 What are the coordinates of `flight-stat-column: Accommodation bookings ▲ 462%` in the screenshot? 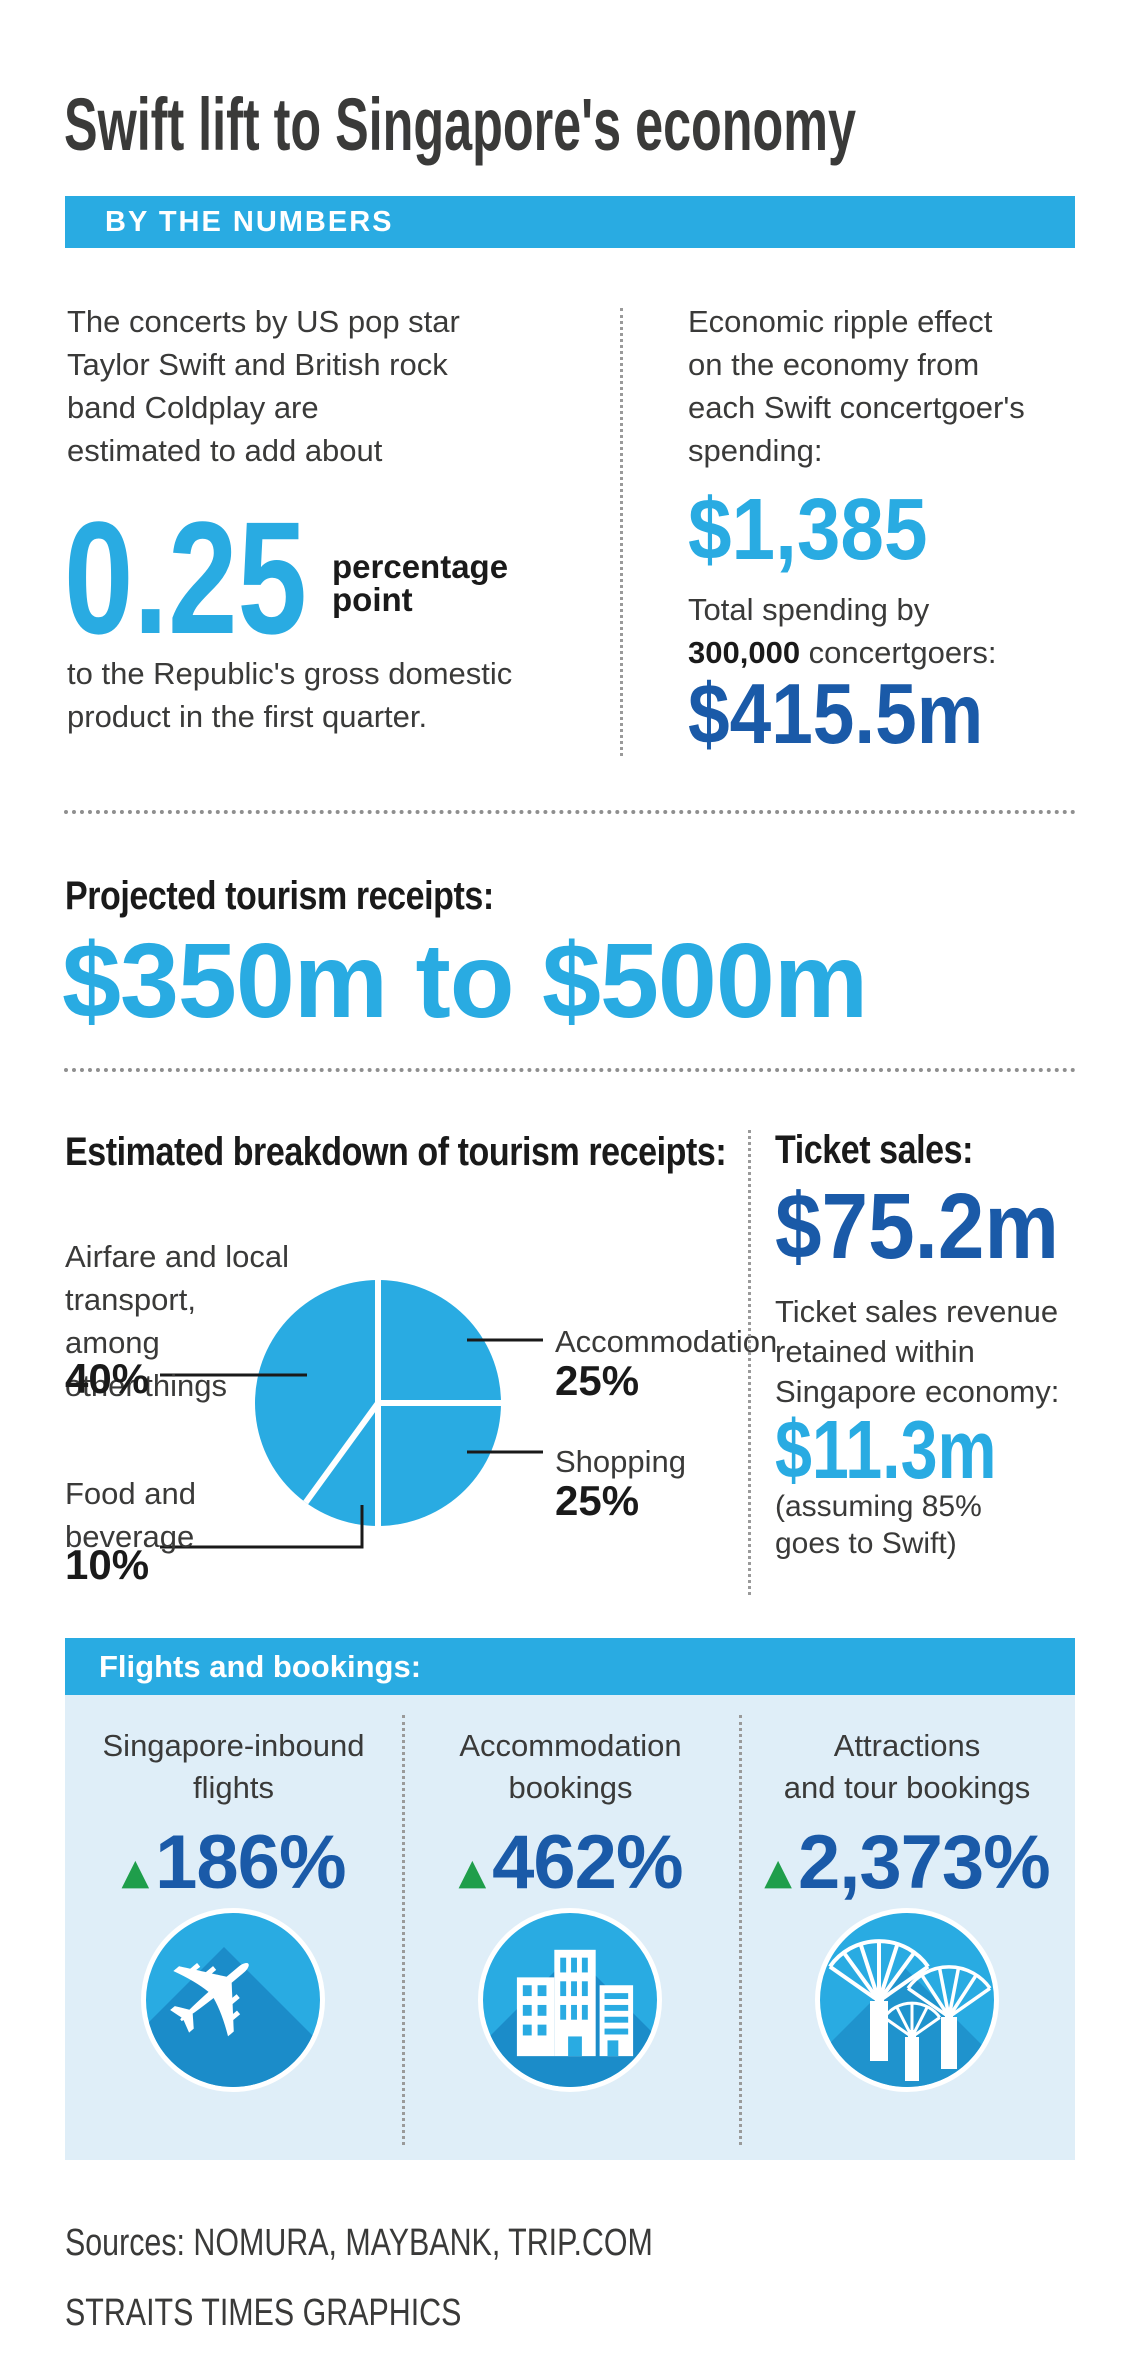 It's located at (570, 1893).